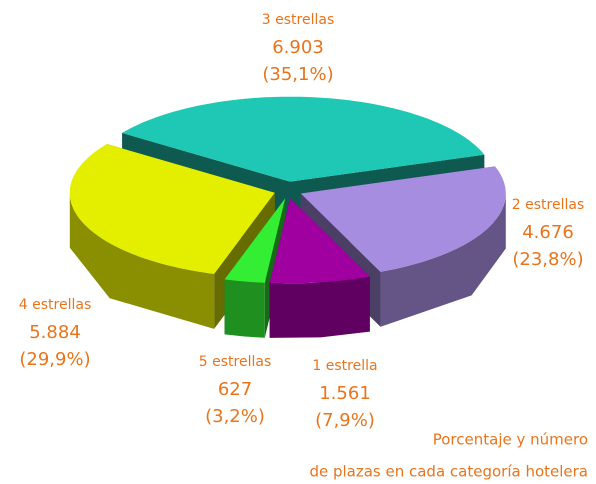 The image size is (596, 484). I want to click on caption: Porcentaje y número, so click(510, 440).